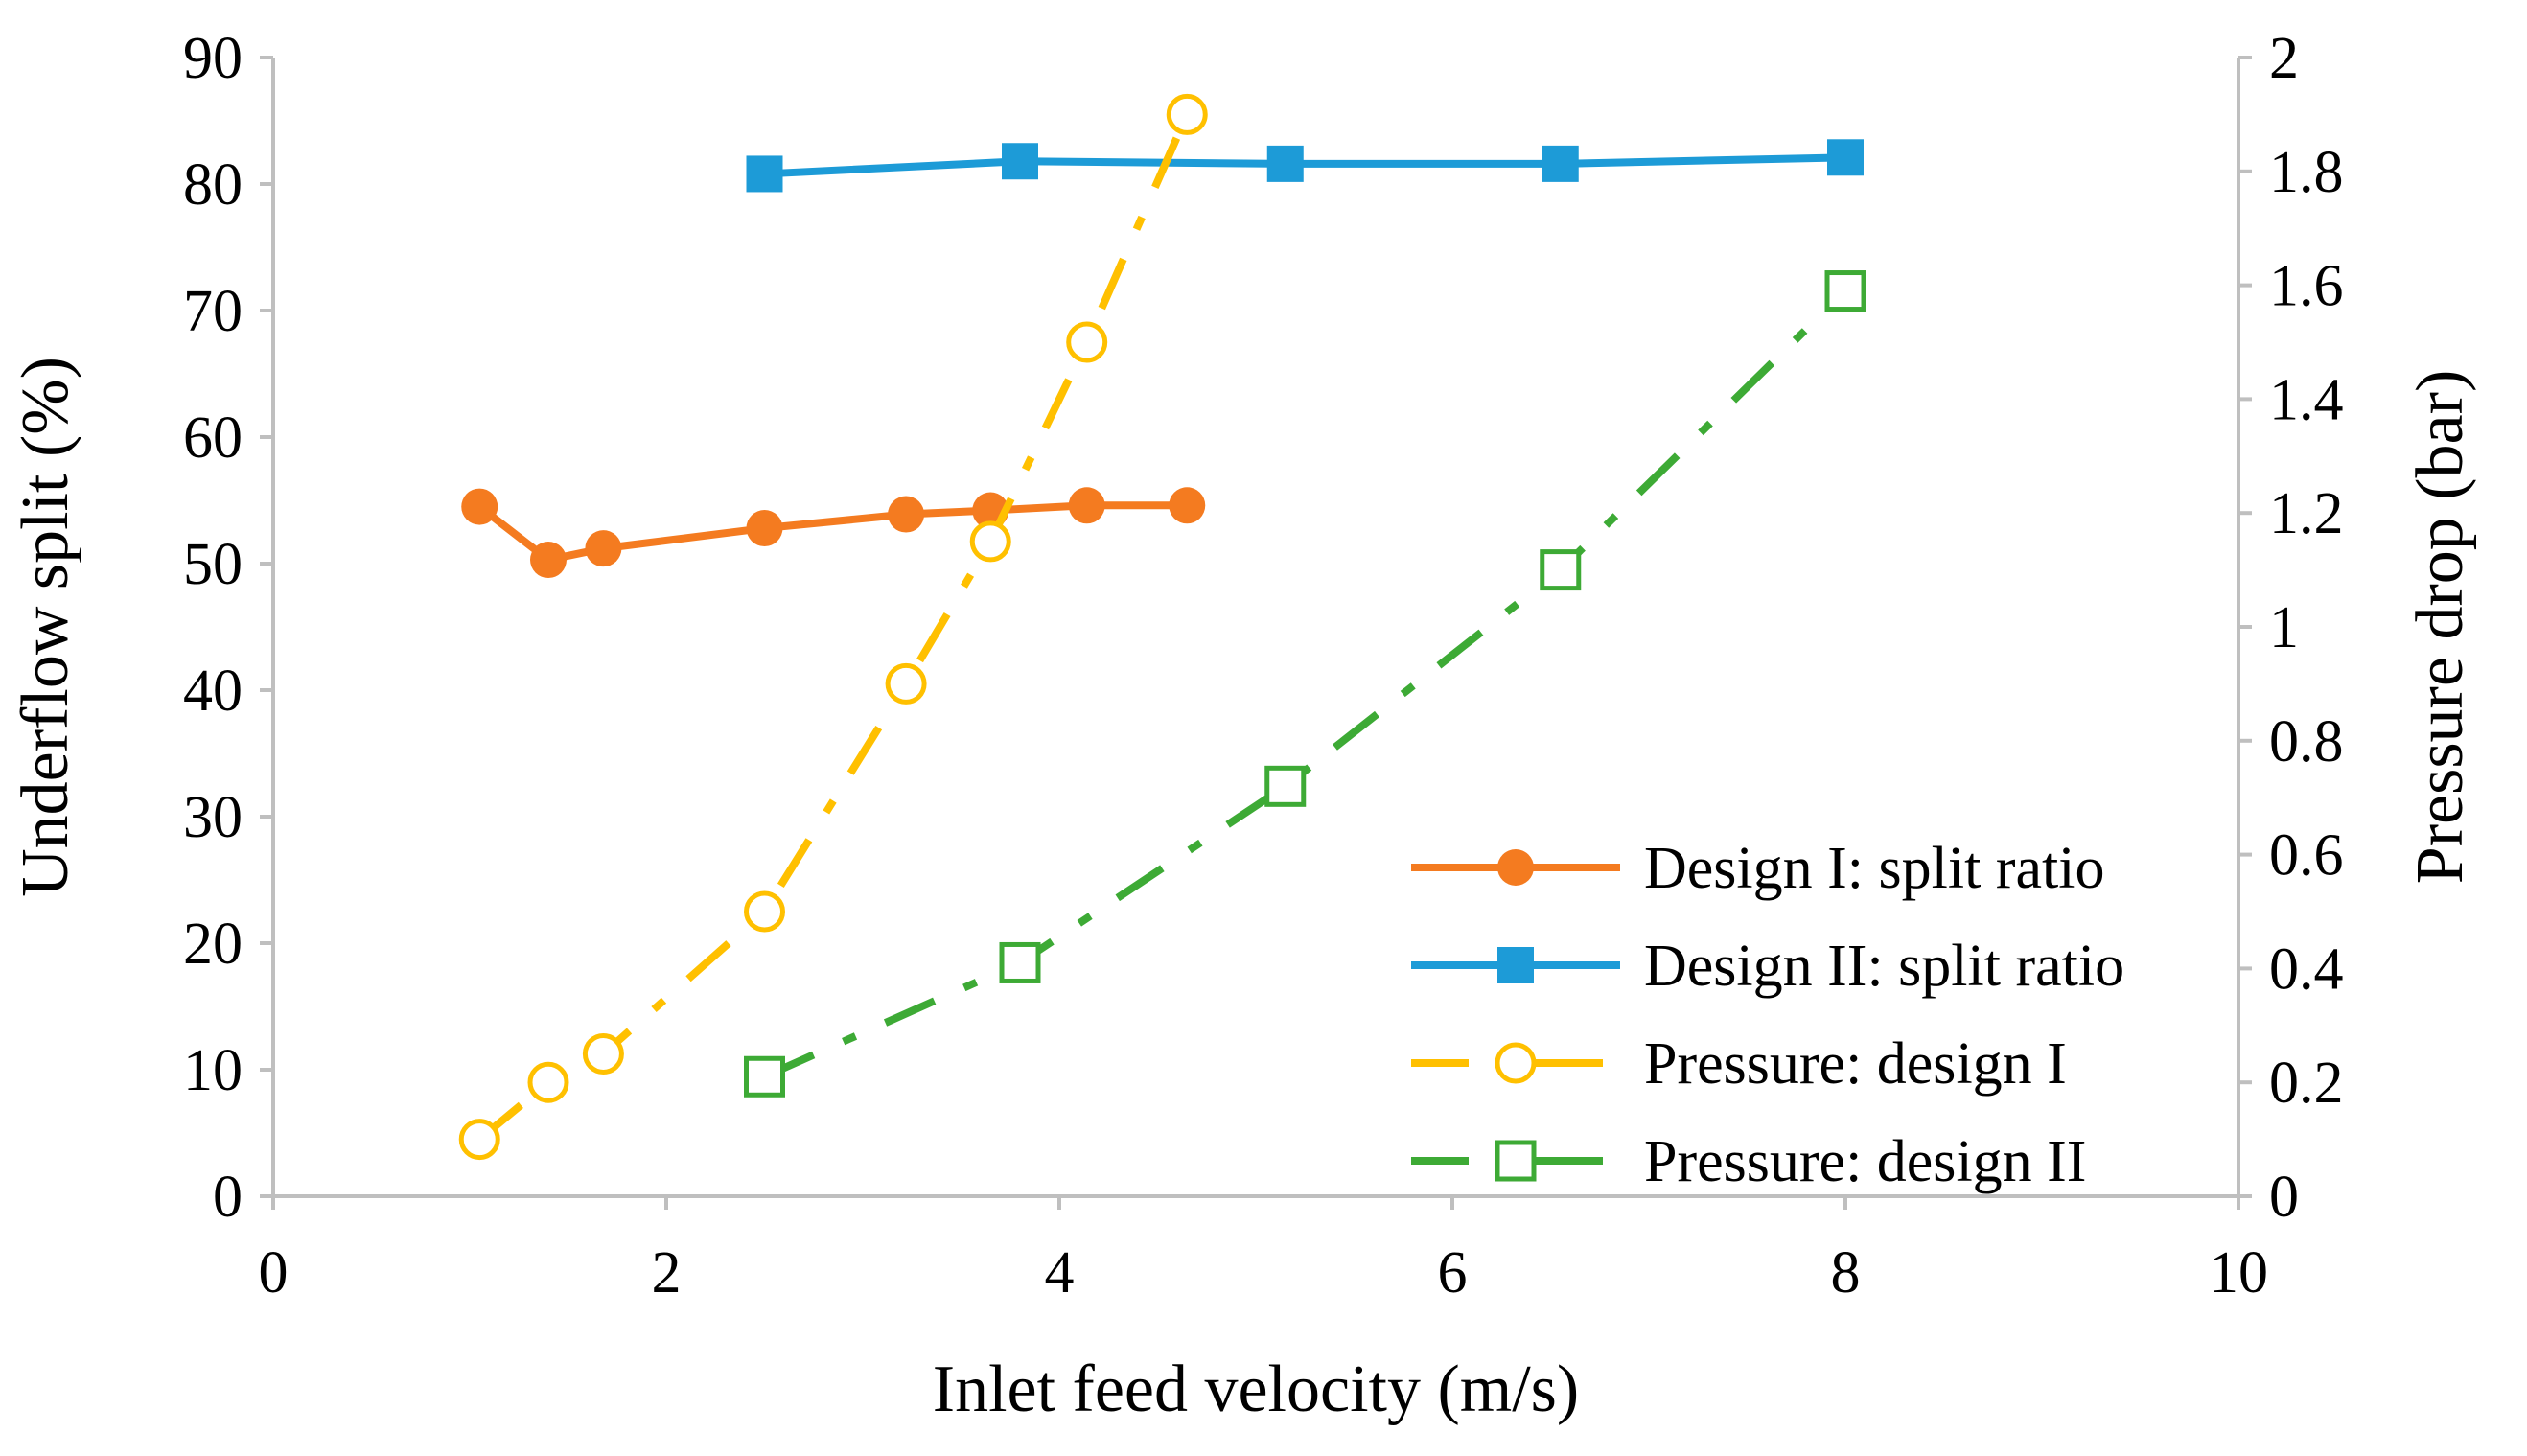 The image size is (2527, 1456). Describe the element at coordinates (45, 627) in the screenshot. I see `y-axis-title: Underflow split (%)` at that location.